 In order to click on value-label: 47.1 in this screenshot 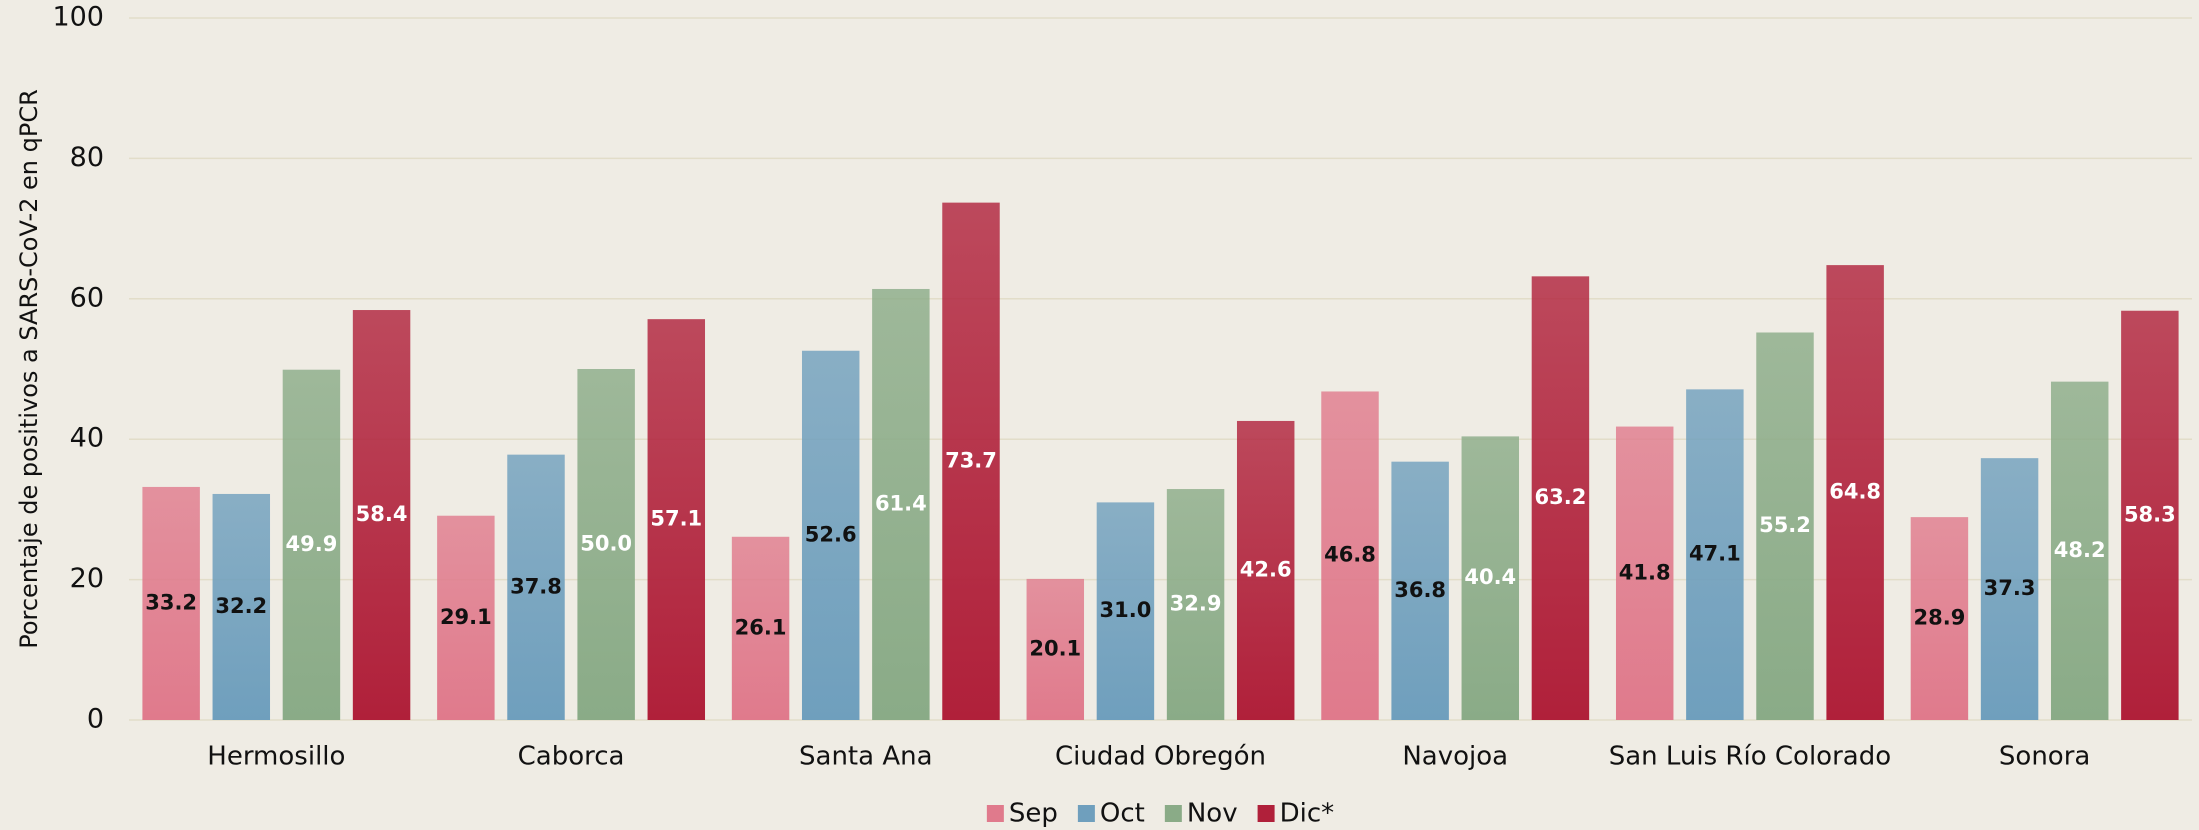, I will do `click(1715, 554)`.